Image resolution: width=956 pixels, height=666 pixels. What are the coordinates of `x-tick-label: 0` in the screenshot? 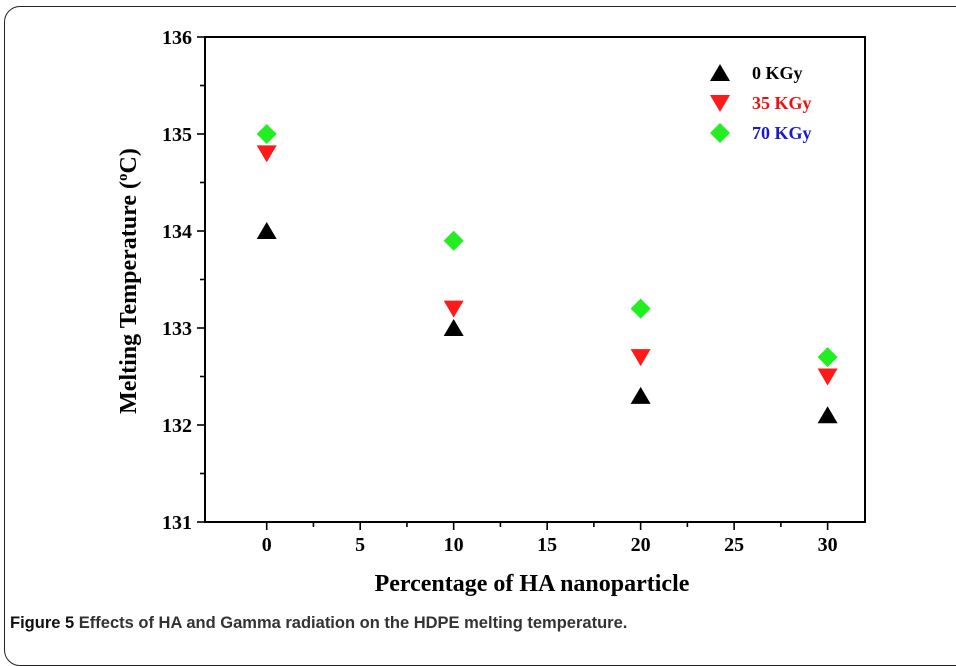 It's located at (267, 545).